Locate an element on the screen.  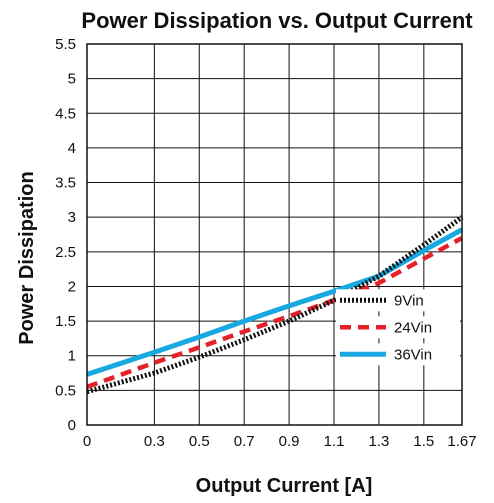
x-tick-label: 1.5 is located at coordinates (423, 441).